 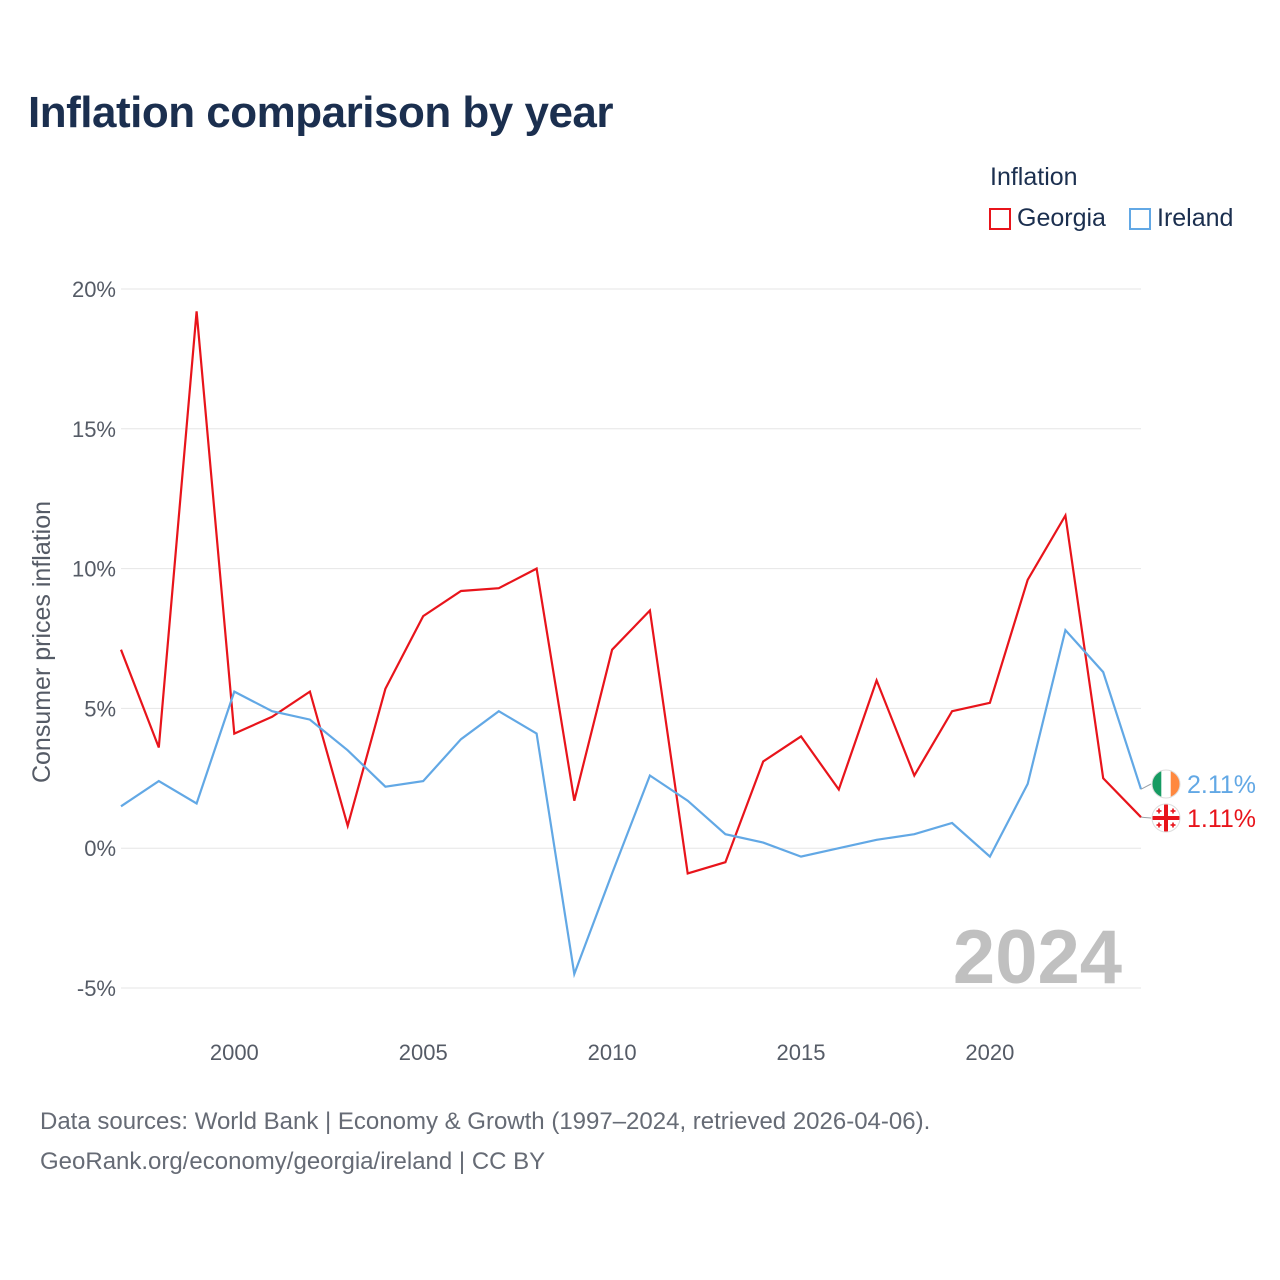 What do you see at coordinates (1037, 957) in the screenshot?
I see `year-watermark: 2024` at bounding box center [1037, 957].